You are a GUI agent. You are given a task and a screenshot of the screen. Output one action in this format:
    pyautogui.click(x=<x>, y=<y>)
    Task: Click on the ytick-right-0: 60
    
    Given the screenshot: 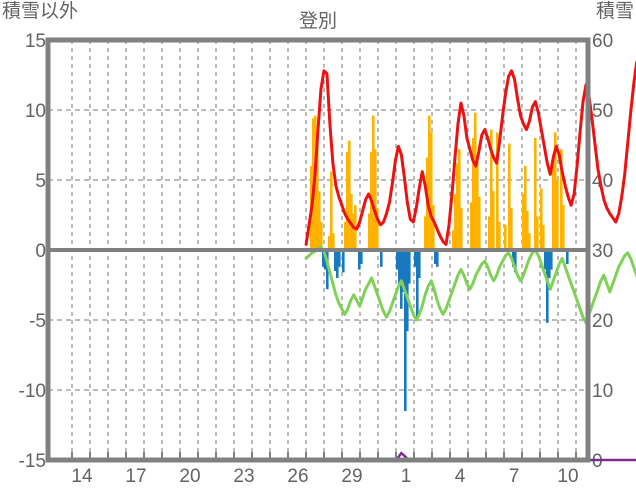 What is the action you would take?
    pyautogui.click(x=603, y=41)
    